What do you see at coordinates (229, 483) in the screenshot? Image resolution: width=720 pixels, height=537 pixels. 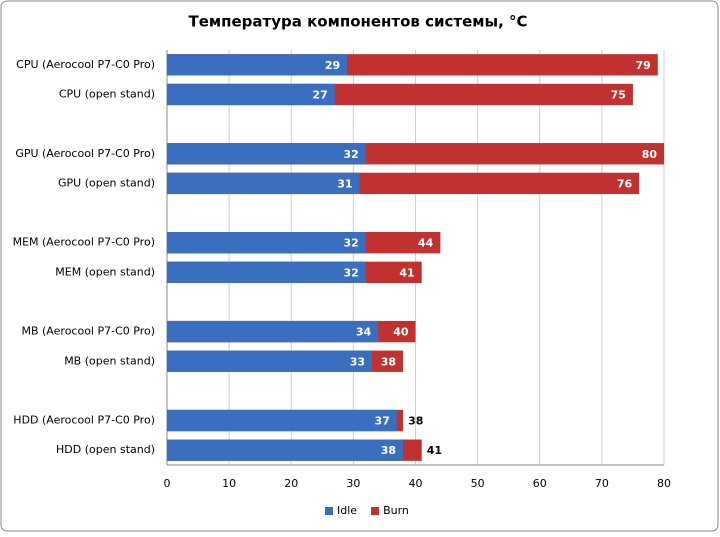 I see `x-tick-label: 10` at bounding box center [229, 483].